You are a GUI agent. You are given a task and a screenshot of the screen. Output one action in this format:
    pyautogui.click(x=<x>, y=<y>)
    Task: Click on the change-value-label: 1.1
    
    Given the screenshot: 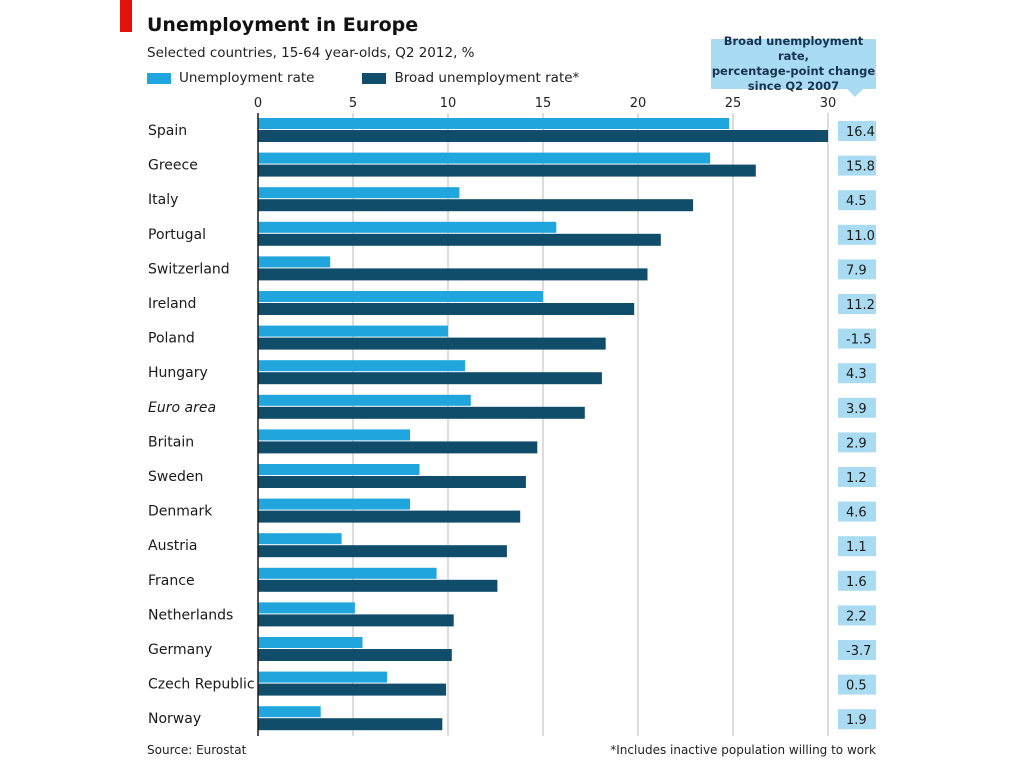 What is the action you would take?
    pyautogui.click(x=856, y=547)
    